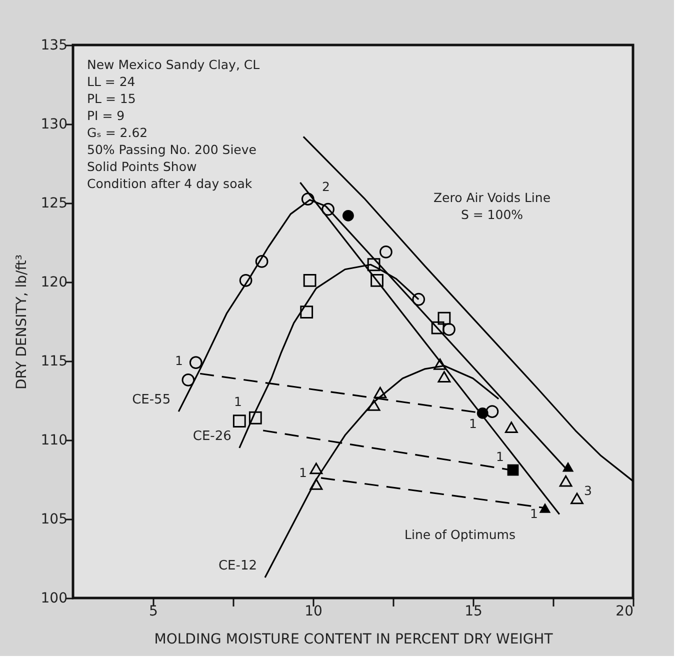 Image resolution: width=695 pixels, height=667 pixels. Describe the element at coordinates (473, 612) in the screenshot. I see `x-tick-label: 15` at that location.